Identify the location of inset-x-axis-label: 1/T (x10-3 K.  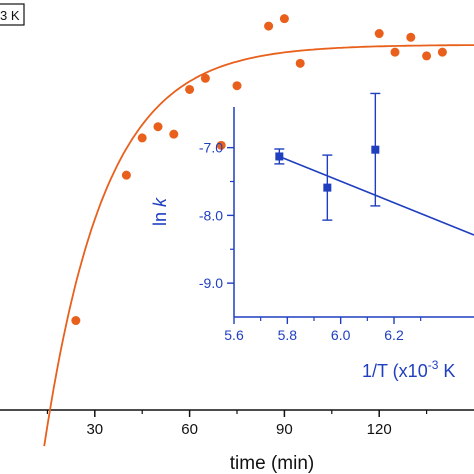
(408, 369).